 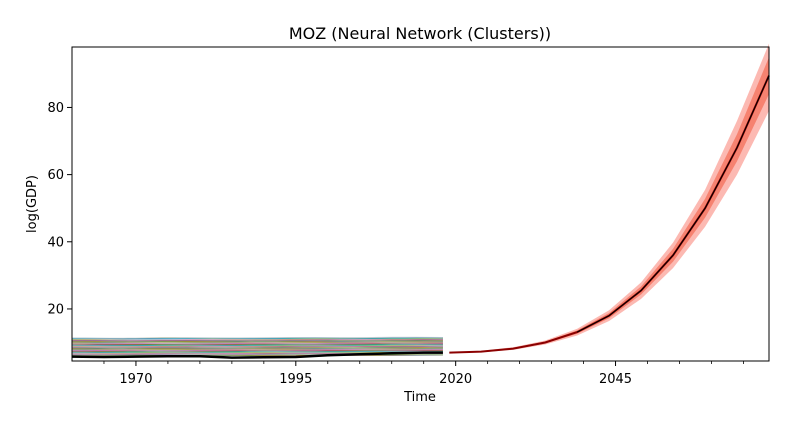 What do you see at coordinates (32, 204) in the screenshot?
I see `y-axis-title: log(GDP)` at bounding box center [32, 204].